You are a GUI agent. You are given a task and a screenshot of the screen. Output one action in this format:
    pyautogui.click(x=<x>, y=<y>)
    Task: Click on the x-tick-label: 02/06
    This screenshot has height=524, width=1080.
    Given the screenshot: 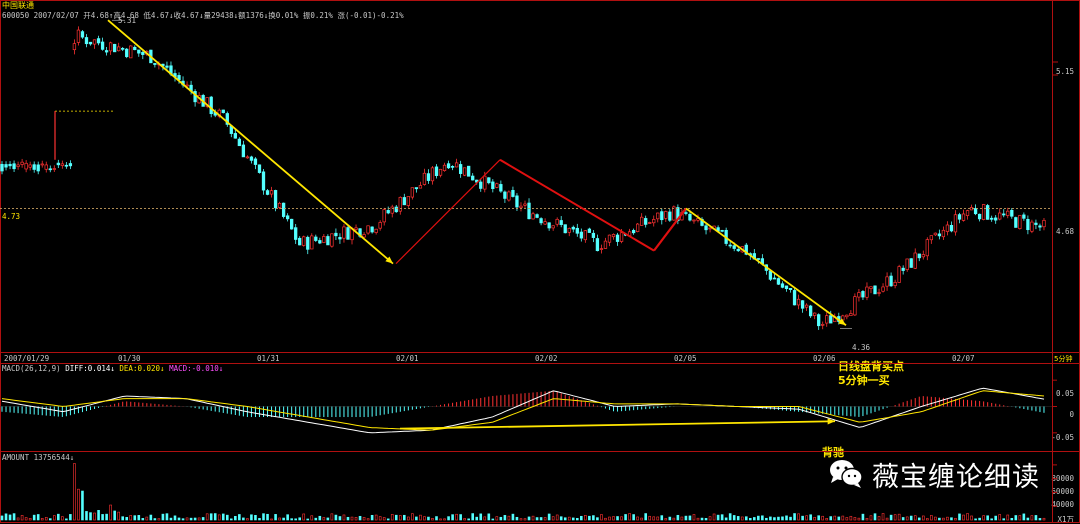 What is the action you would take?
    pyautogui.click(x=824, y=358)
    